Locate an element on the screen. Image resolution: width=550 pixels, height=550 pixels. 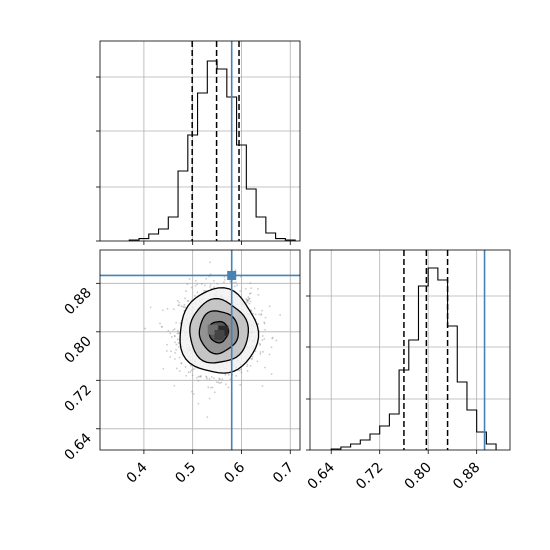
joint-x-tick-label: 0.7 is located at coordinates (283, 473).